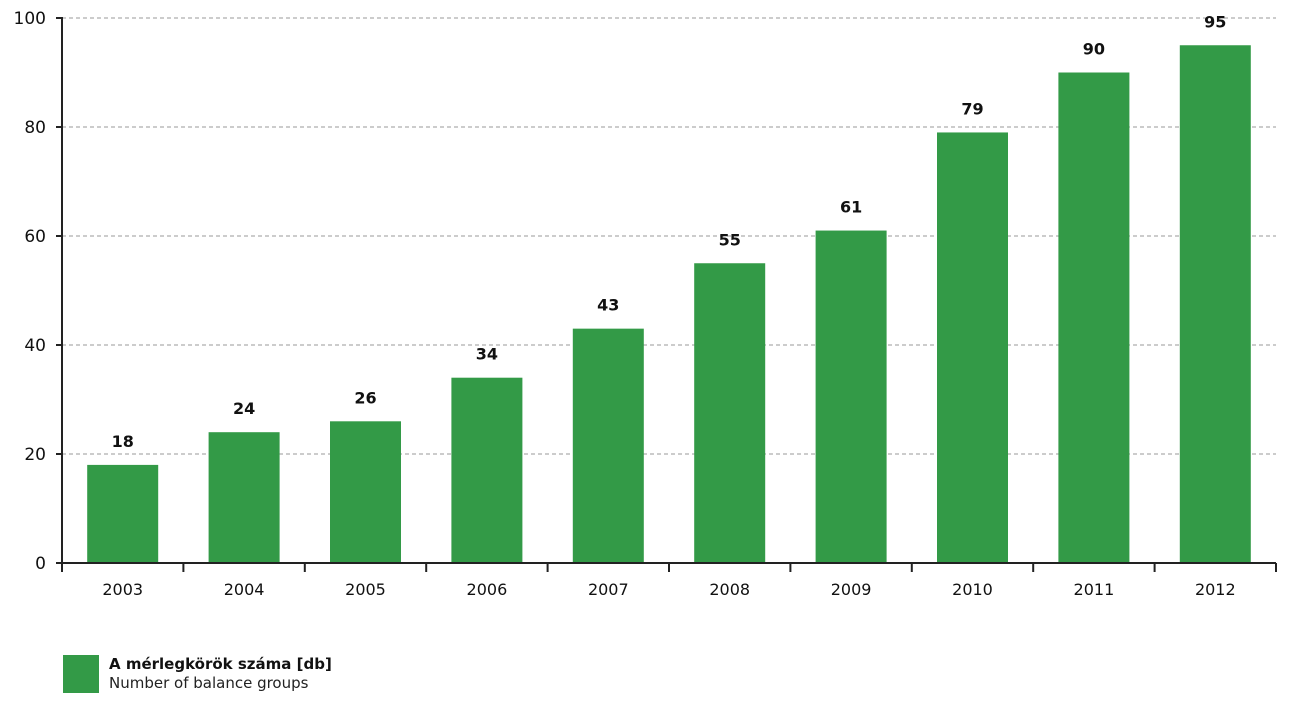 Image resolution: width=1291 pixels, height=701 pixels. Describe the element at coordinates (244, 589) in the screenshot. I see `x-tick-label: 2004` at that location.